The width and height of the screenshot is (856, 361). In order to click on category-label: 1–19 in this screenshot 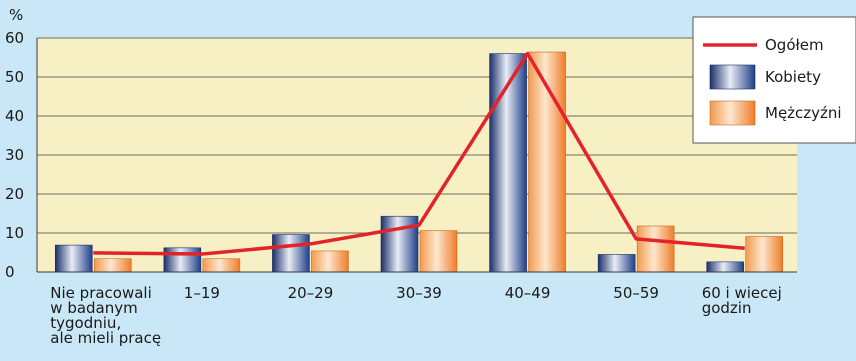, I will do `click(202, 293)`.